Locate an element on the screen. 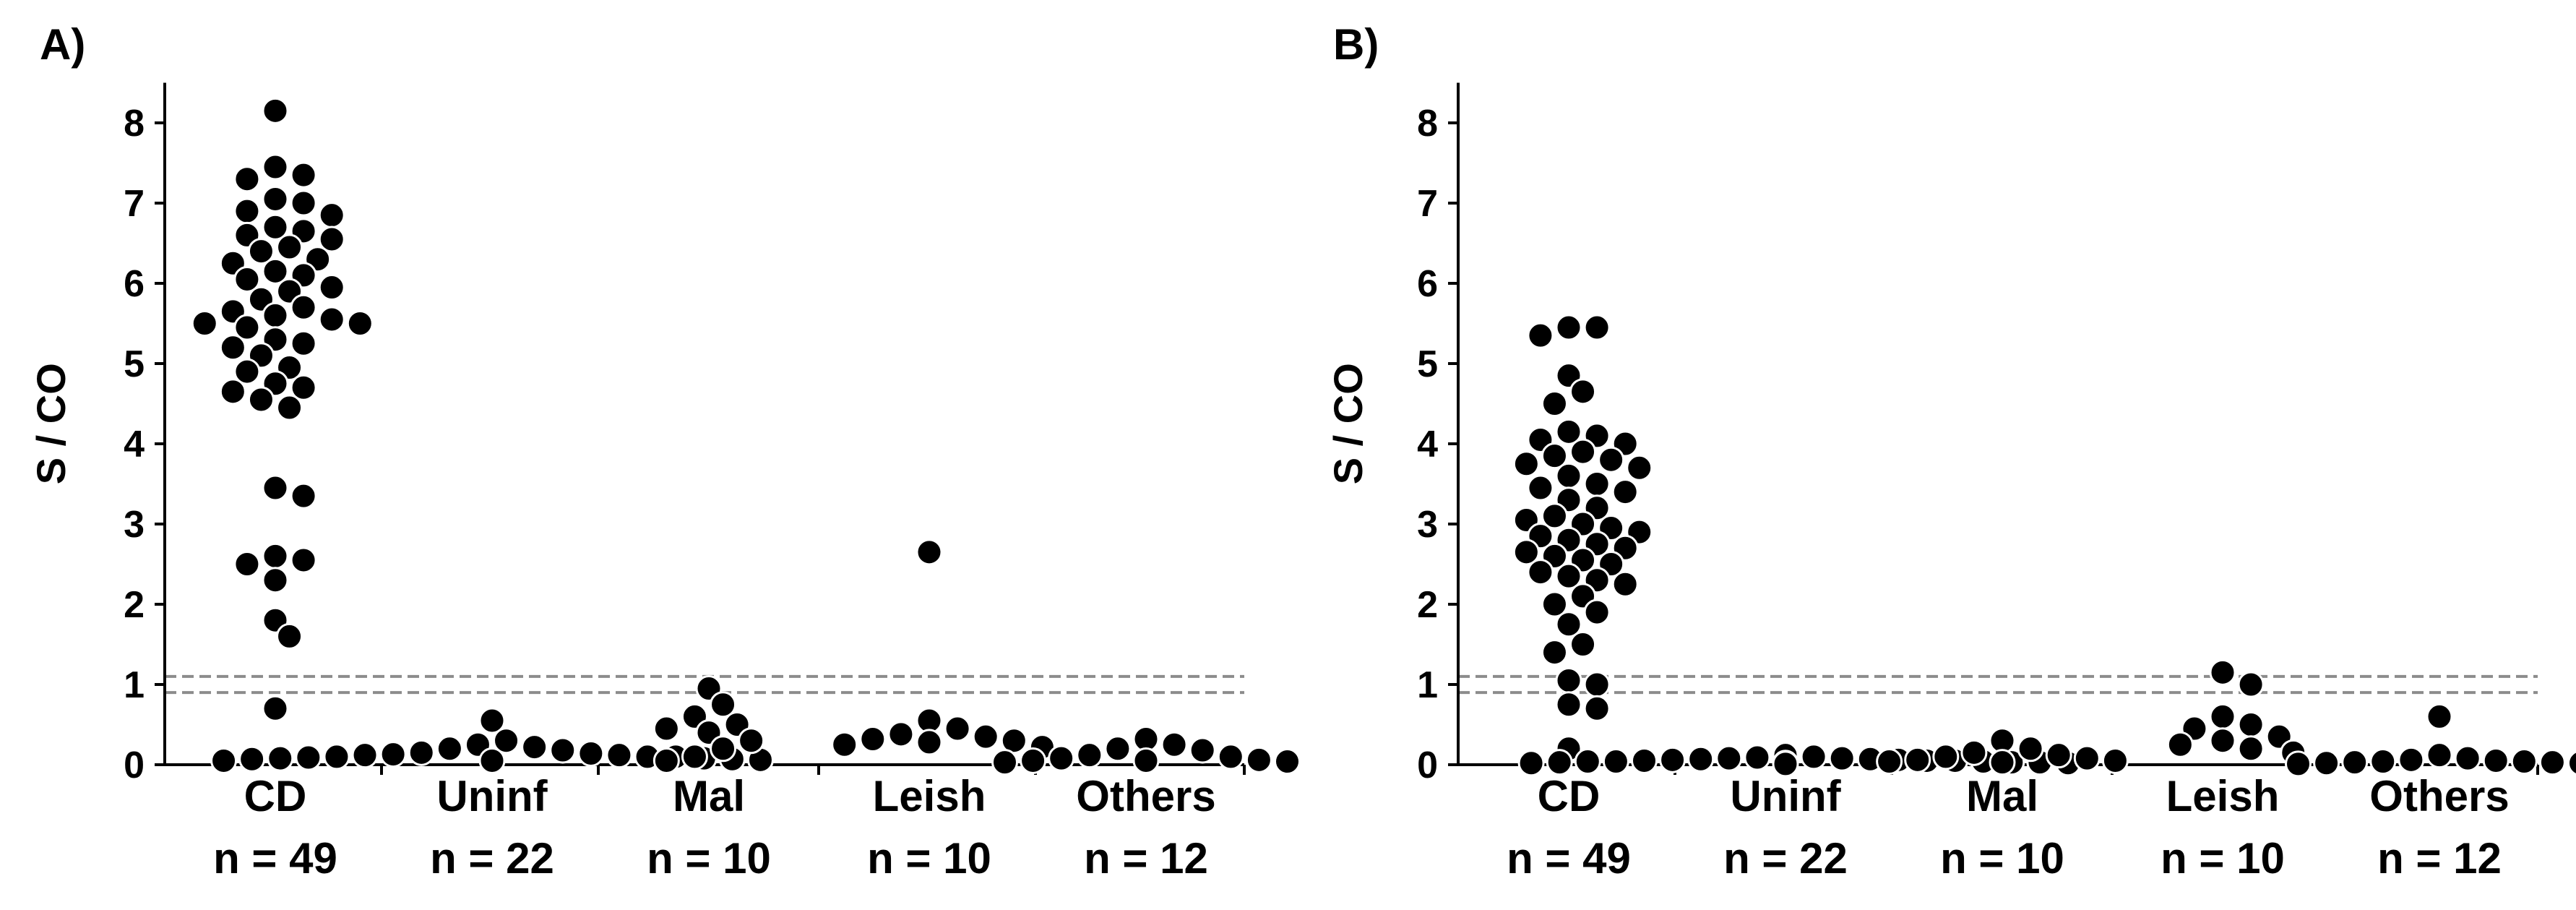  y-tick-label: 3 is located at coordinates (134, 525).